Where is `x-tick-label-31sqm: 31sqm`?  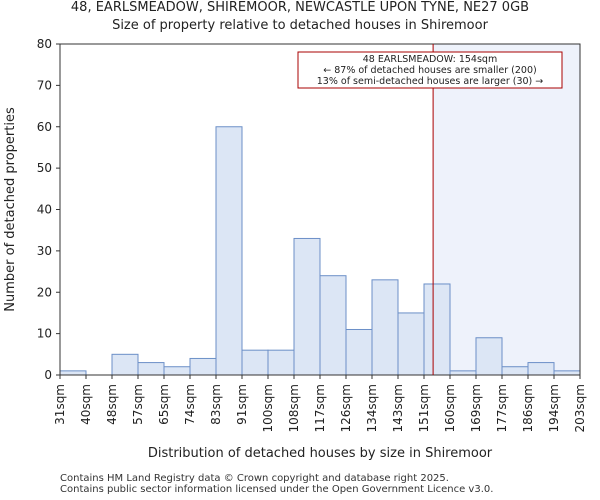 x-tick-label-31sqm: 31sqm is located at coordinates (60, 404).